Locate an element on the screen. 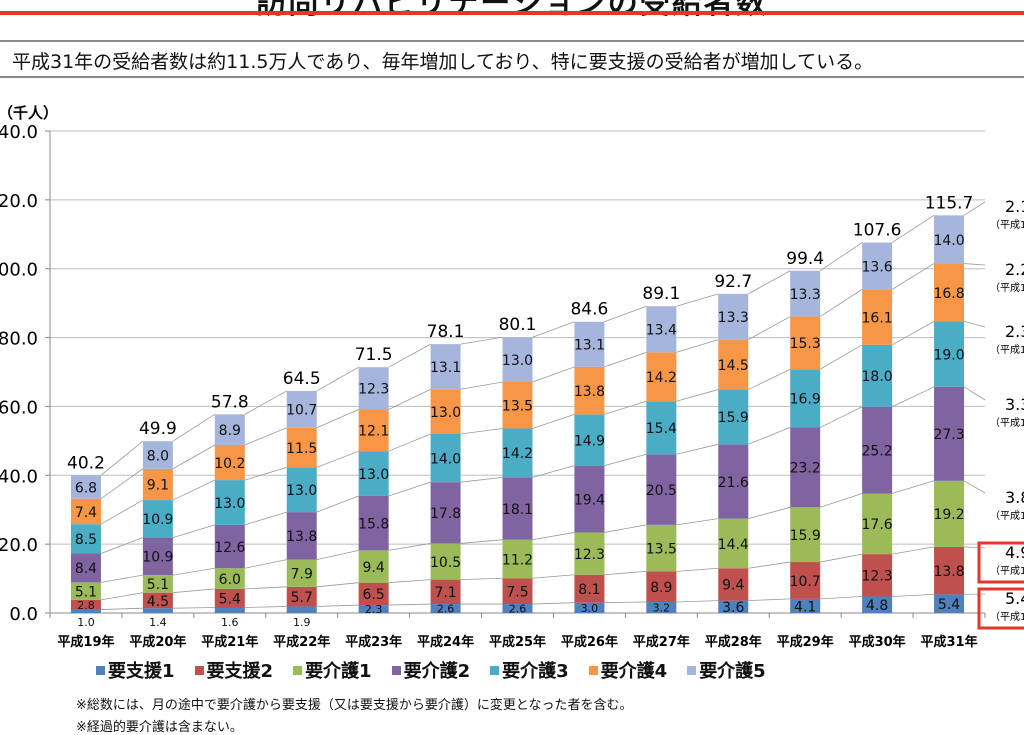 The height and width of the screenshot is (735, 1024). annotation-value: 4.9 is located at coordinates (1014, 552).